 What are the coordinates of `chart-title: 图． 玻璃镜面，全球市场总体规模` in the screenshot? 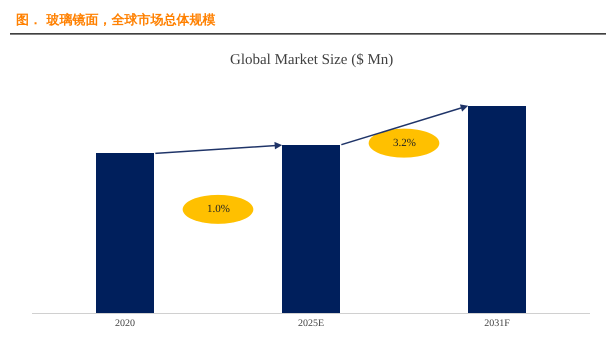 It's located at (116, 20).